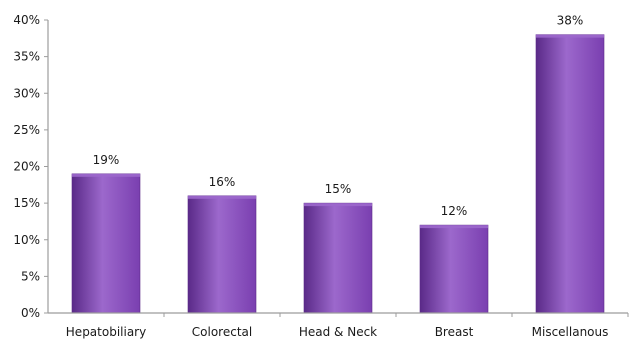 Image resolution: width=640 pixels, height=346 pixels. I want to click on data-label: 38%, so click(570, 21).